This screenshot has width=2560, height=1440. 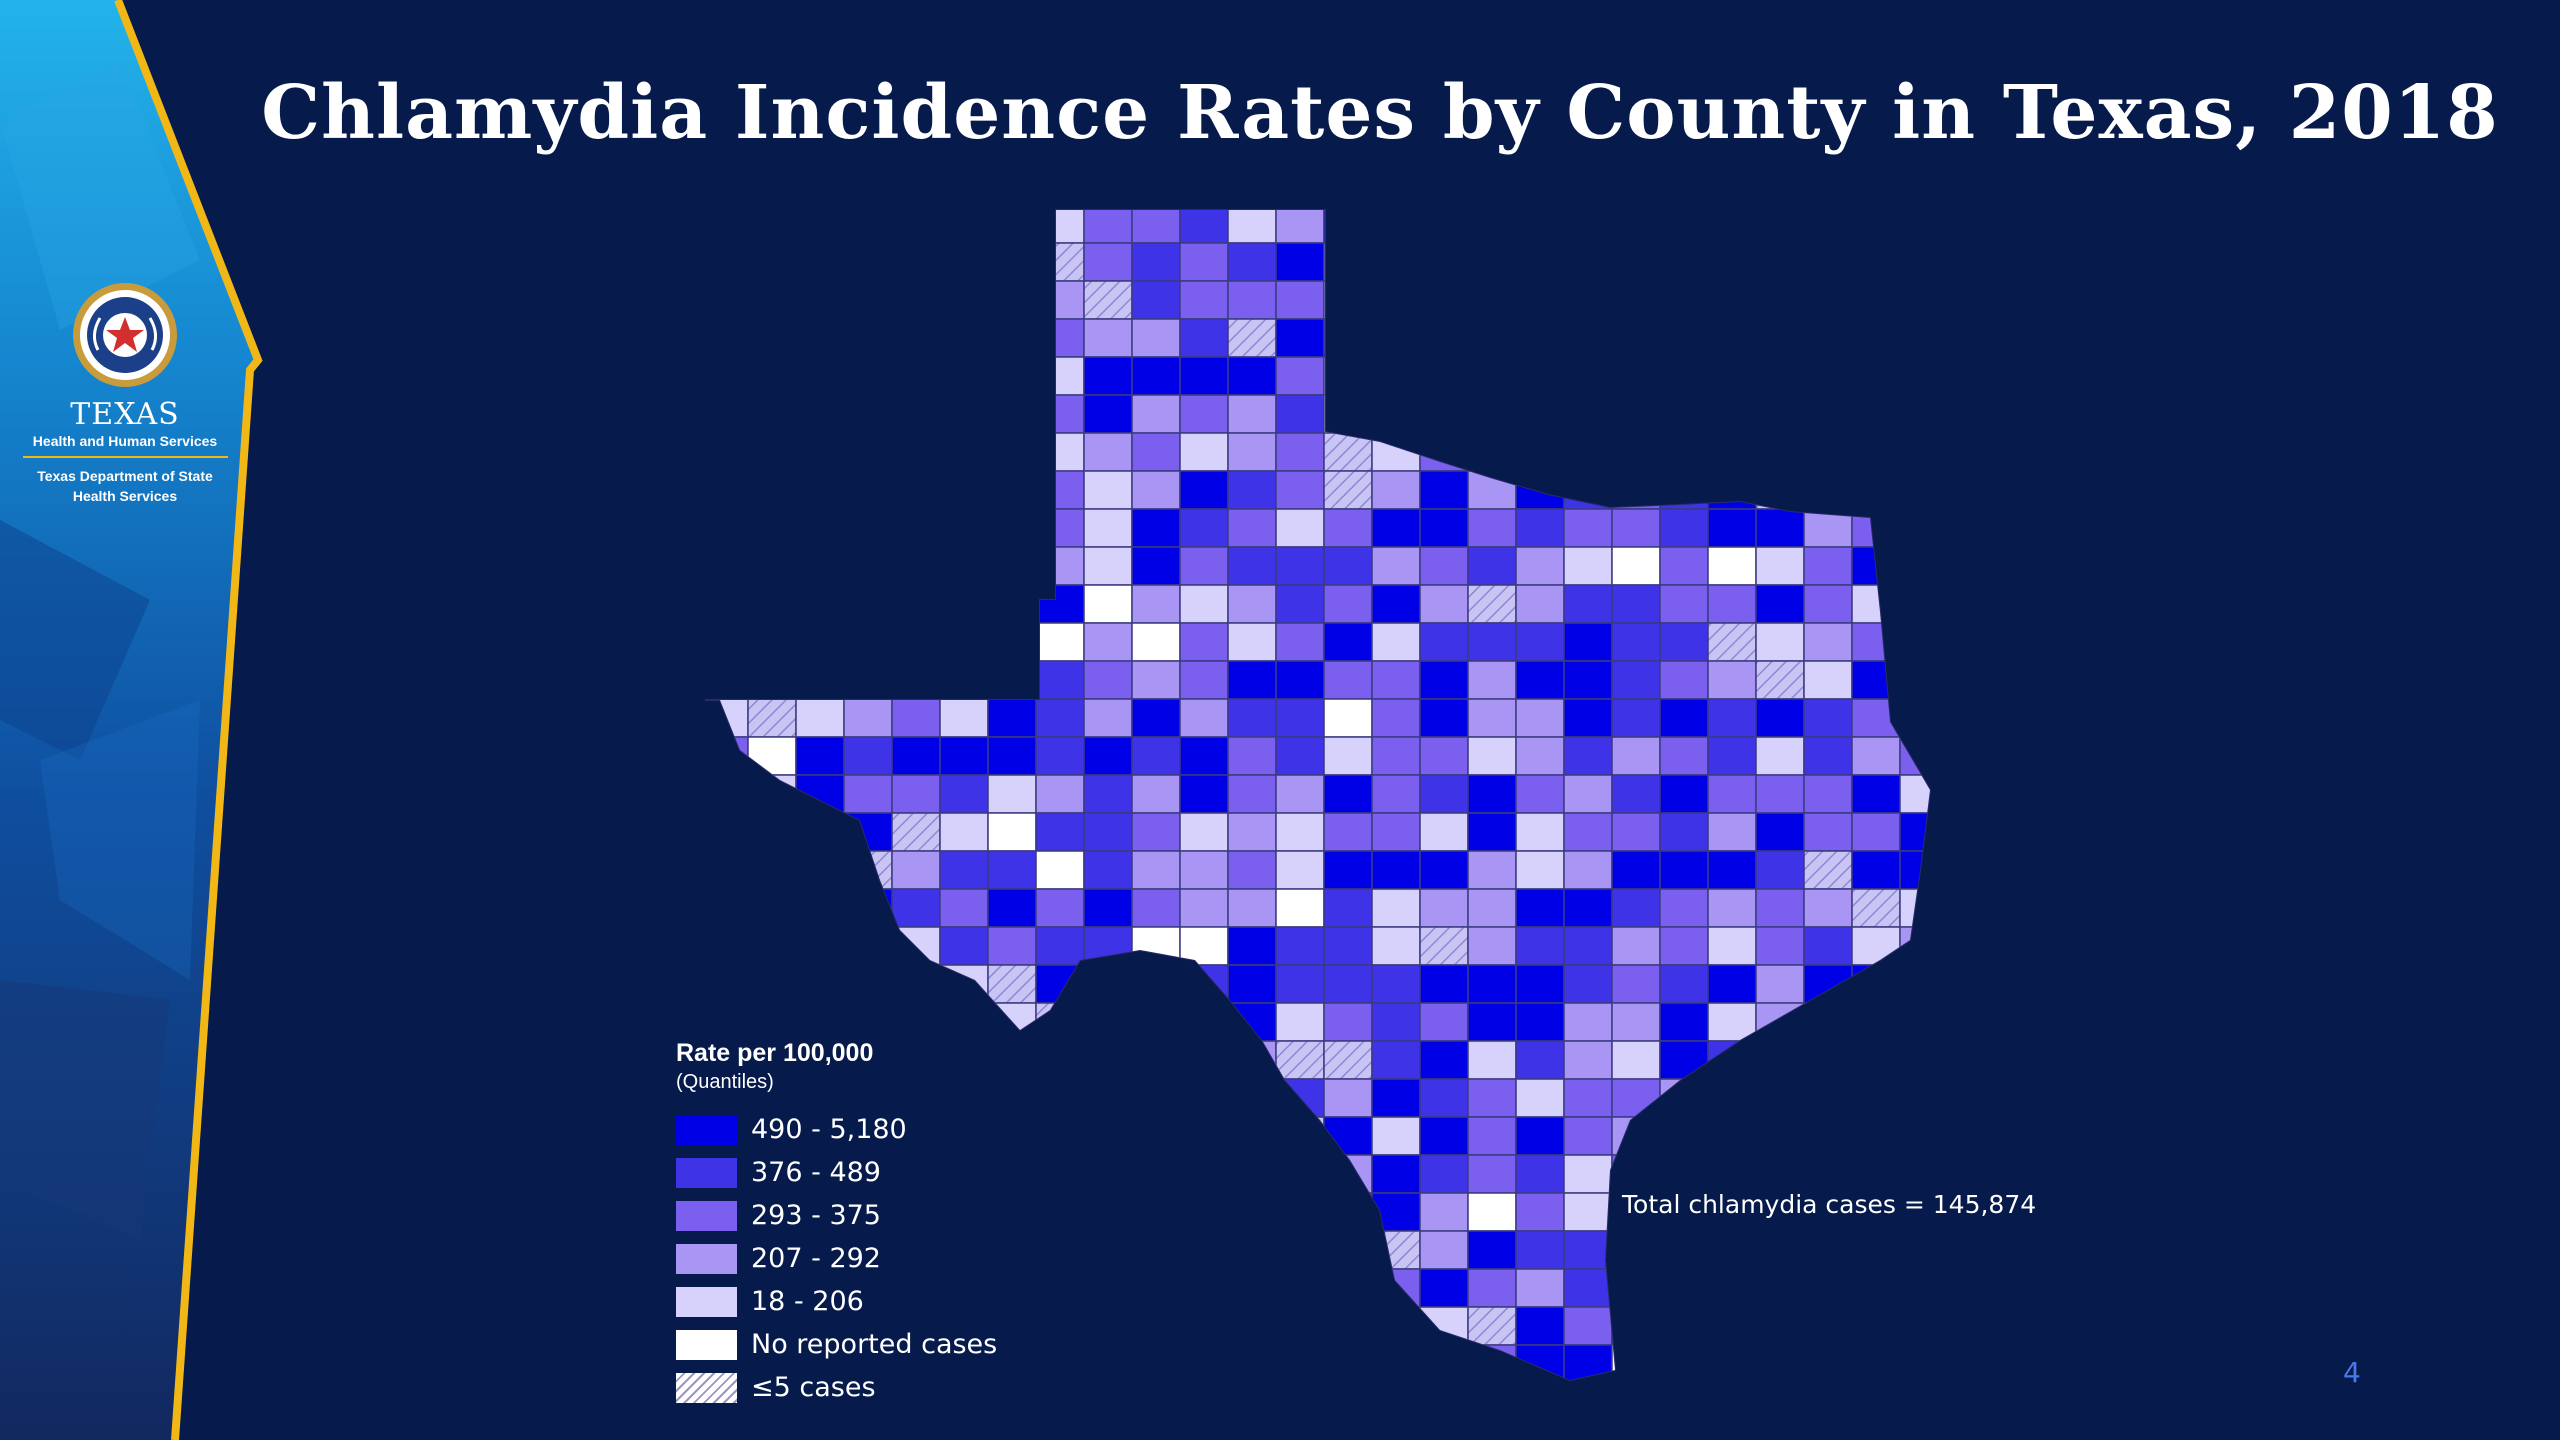 What do you see at coordinates (829, 1129) in the screenshot?
I see `legend-label: 490 - 5,180` at bounding box center [829, 1129].